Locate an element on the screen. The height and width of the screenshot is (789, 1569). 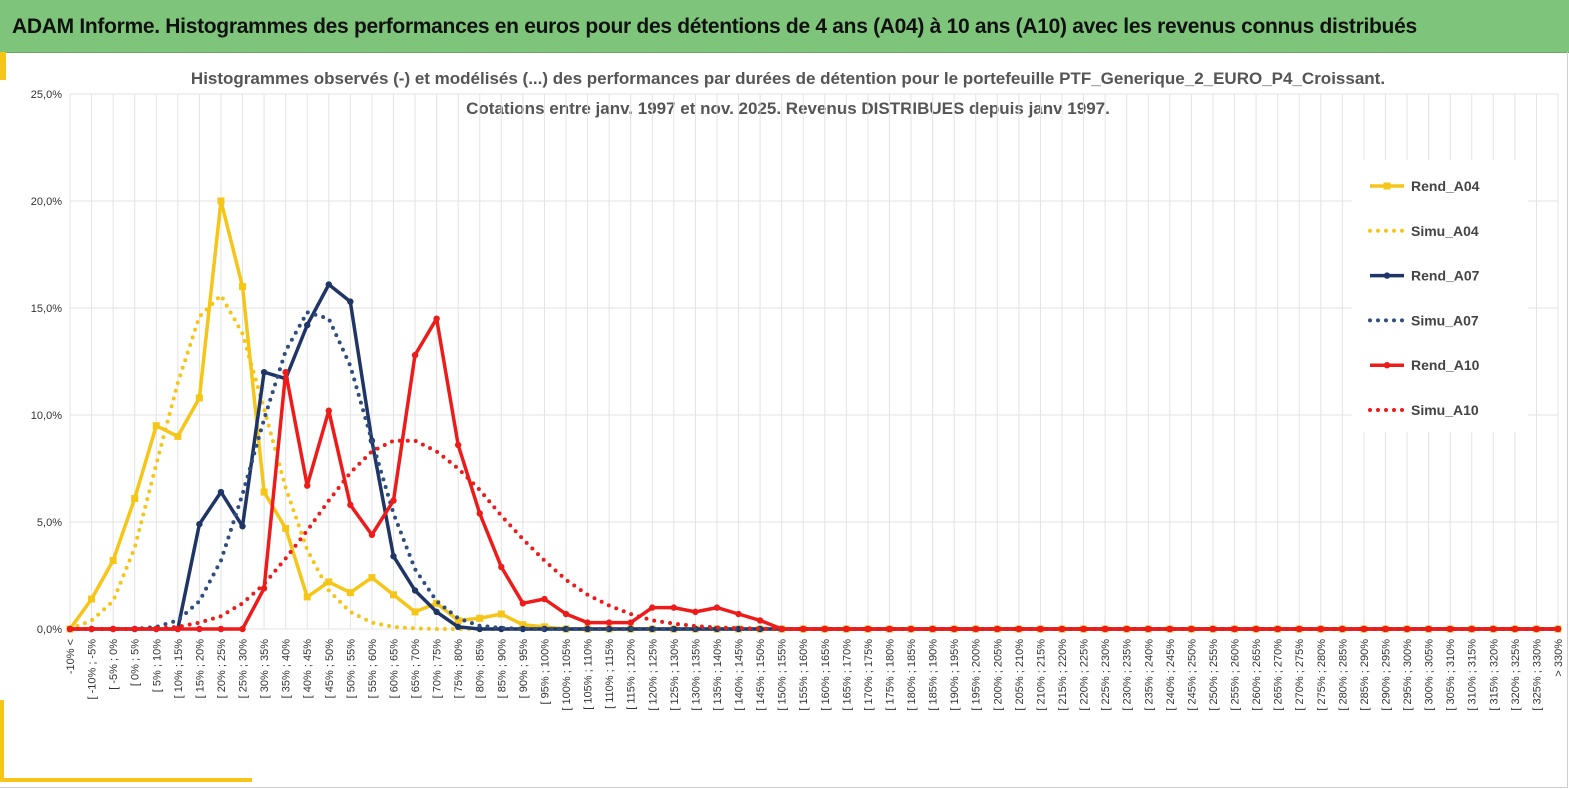
x-tick-label: [ 175% ; 180% is located at coordinates (890, 675).